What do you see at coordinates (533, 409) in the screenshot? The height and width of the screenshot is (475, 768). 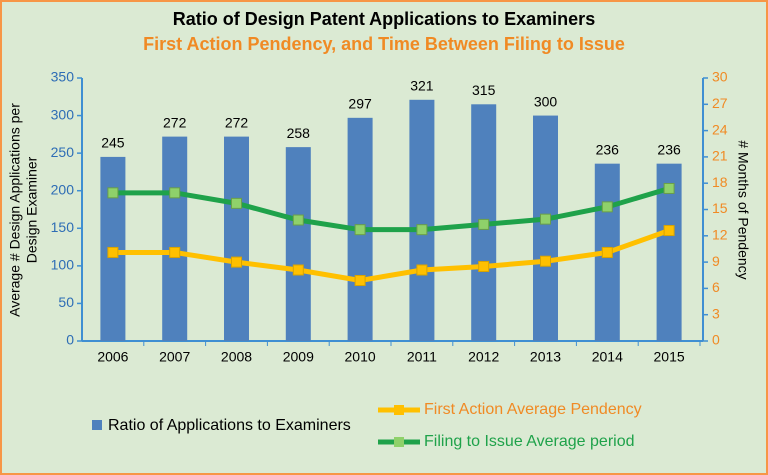 I see `legend-label: First Action Average Pendency` at bounding box center [533, 409].